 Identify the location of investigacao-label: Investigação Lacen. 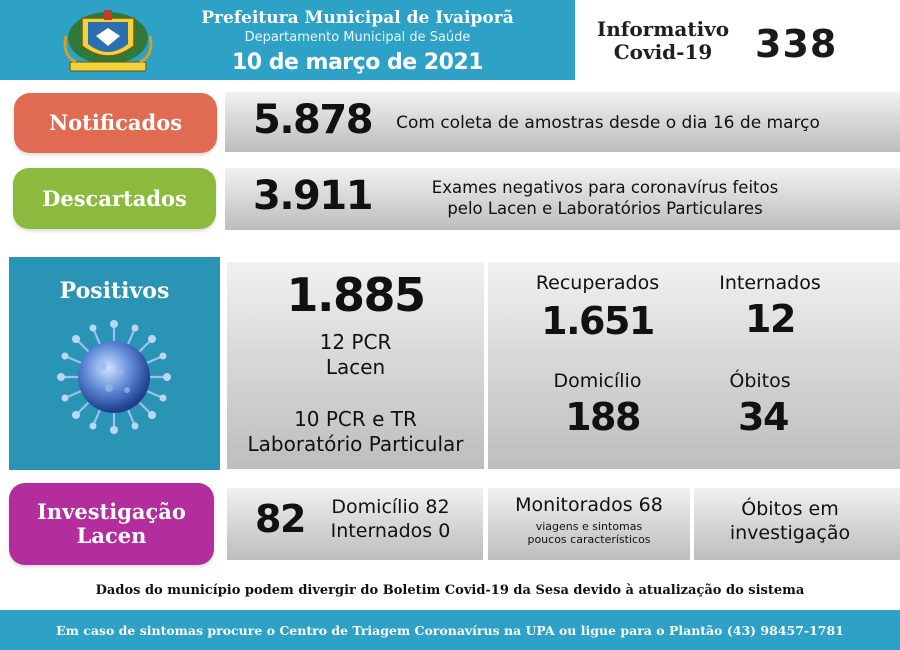
(111, 524).